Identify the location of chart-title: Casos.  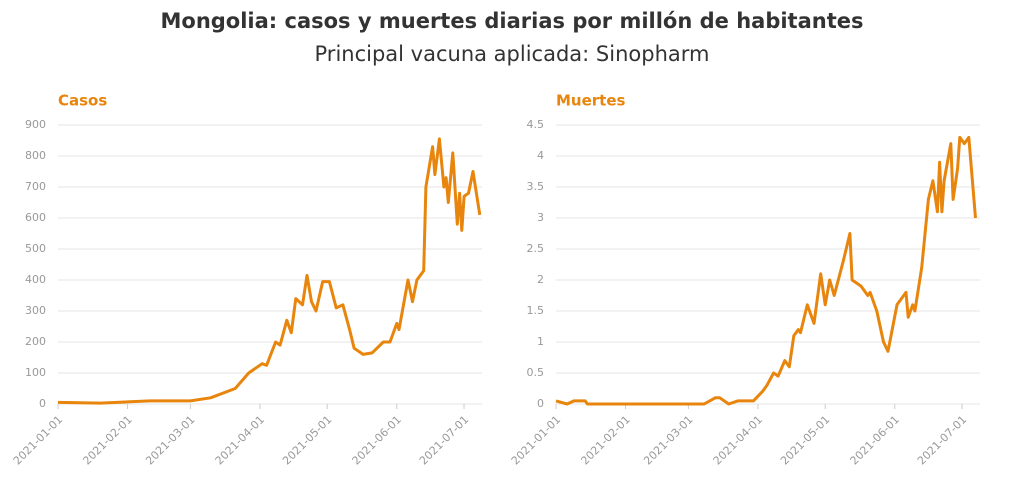
(82, 101).